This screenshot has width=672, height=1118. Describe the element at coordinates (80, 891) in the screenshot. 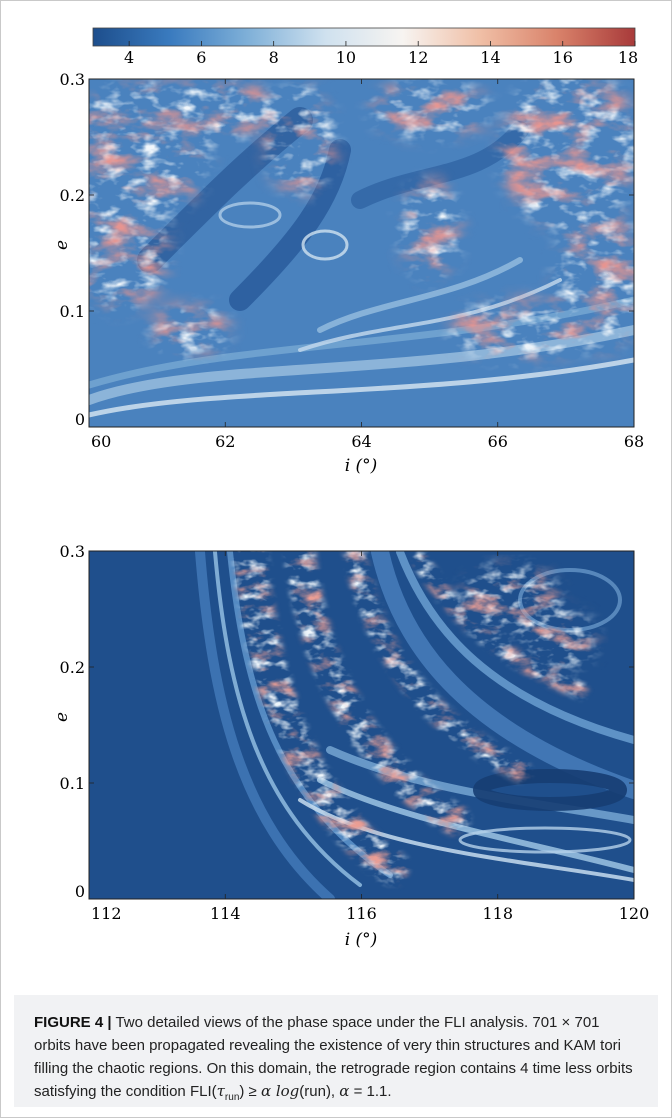

I see `plot2-ytick-label: 0` at that location.